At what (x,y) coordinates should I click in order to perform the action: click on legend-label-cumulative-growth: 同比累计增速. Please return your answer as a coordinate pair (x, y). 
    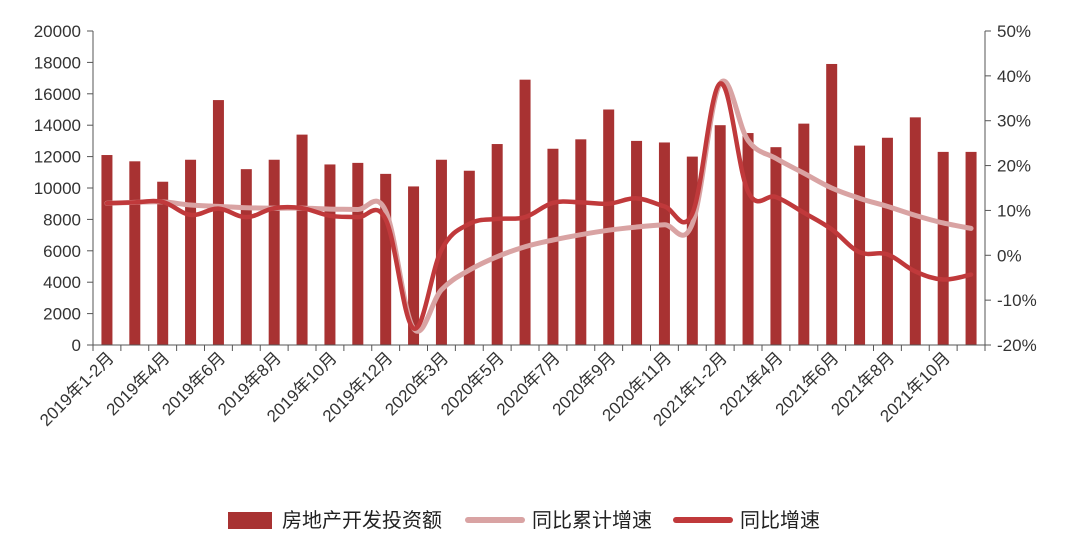
    Looking at the image, I should click on (592, 520).